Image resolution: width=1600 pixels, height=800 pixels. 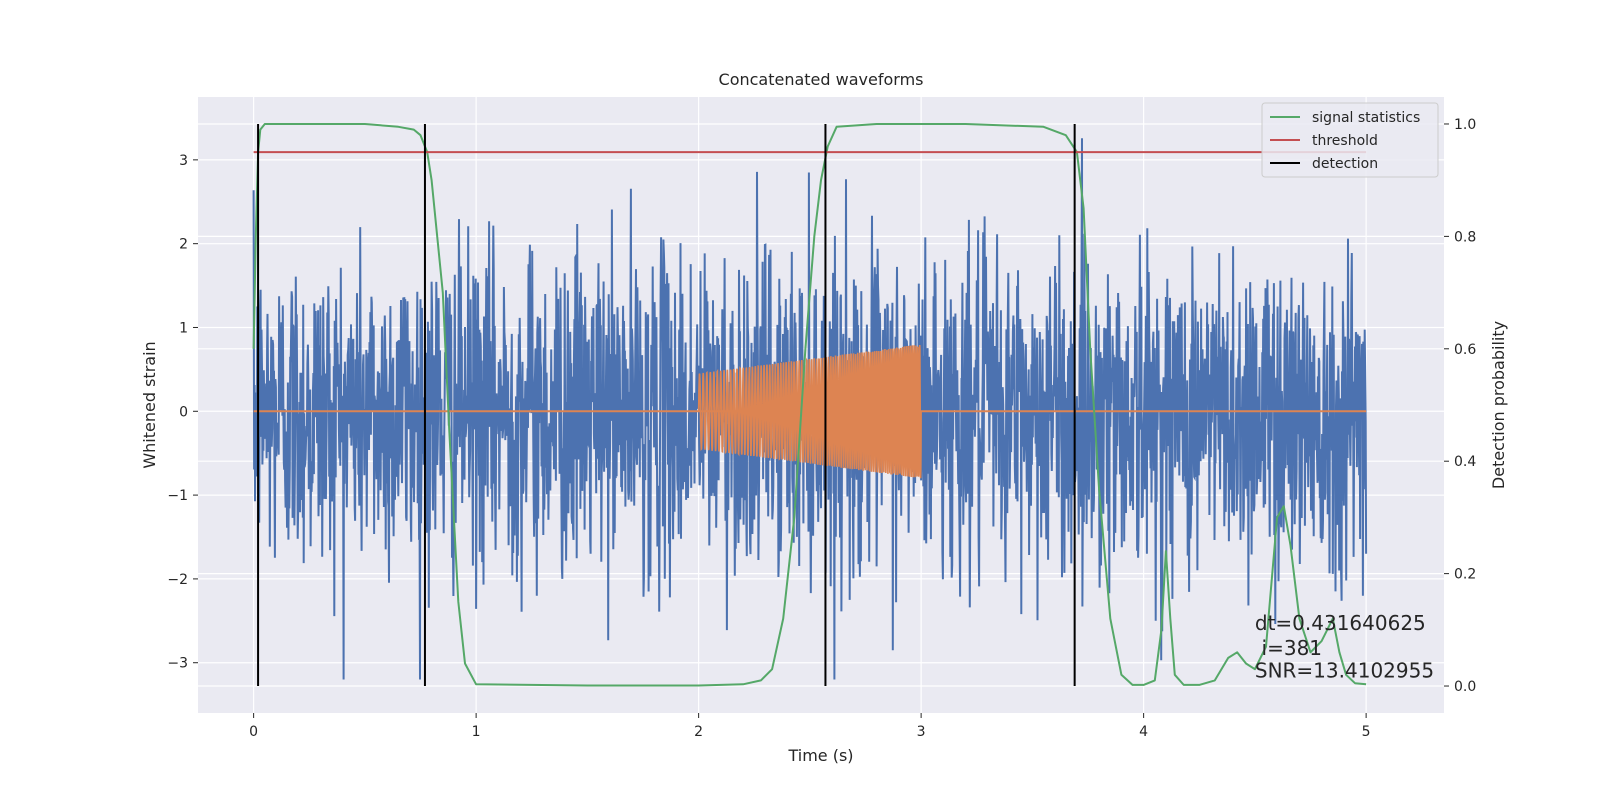 I want to click on legend-label-threshold: threshold, so click(x=1345, y=141).